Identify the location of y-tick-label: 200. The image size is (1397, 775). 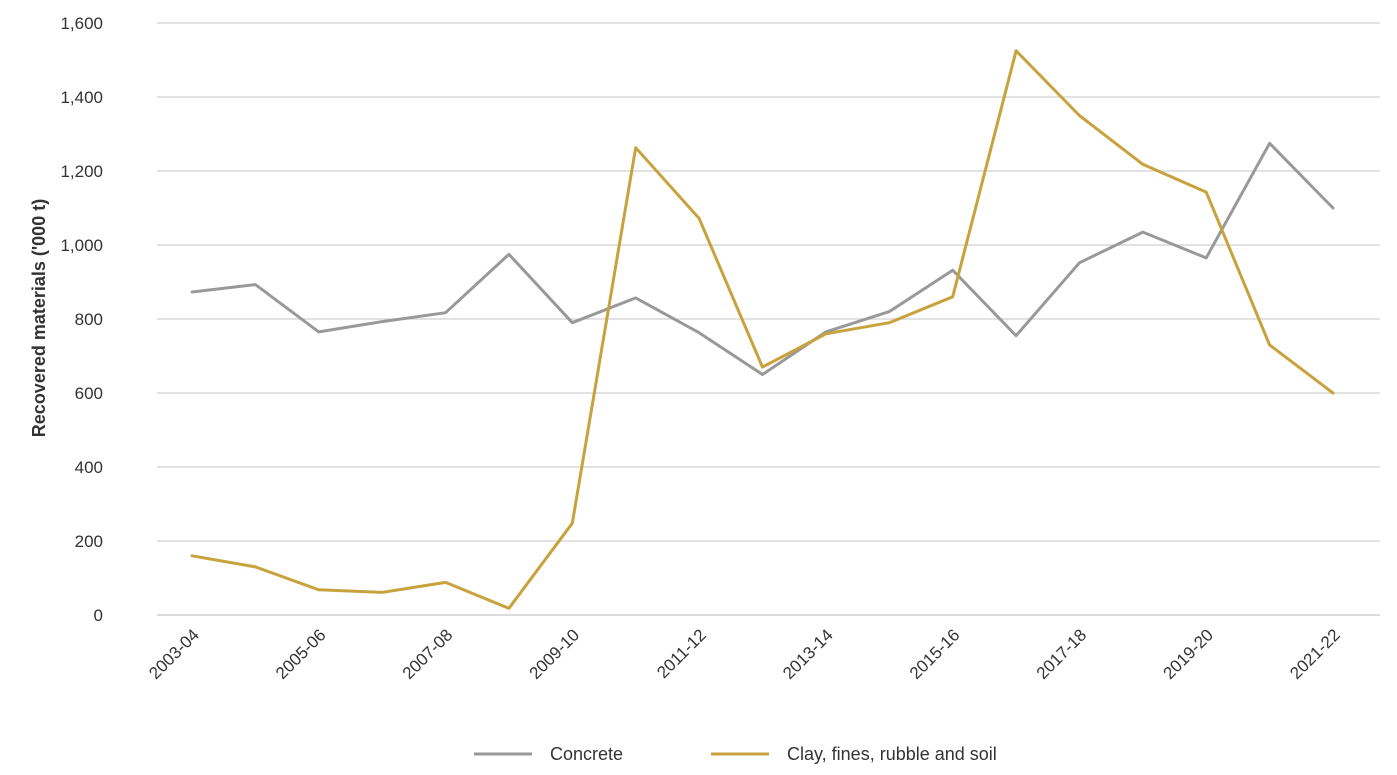
(89, 541).